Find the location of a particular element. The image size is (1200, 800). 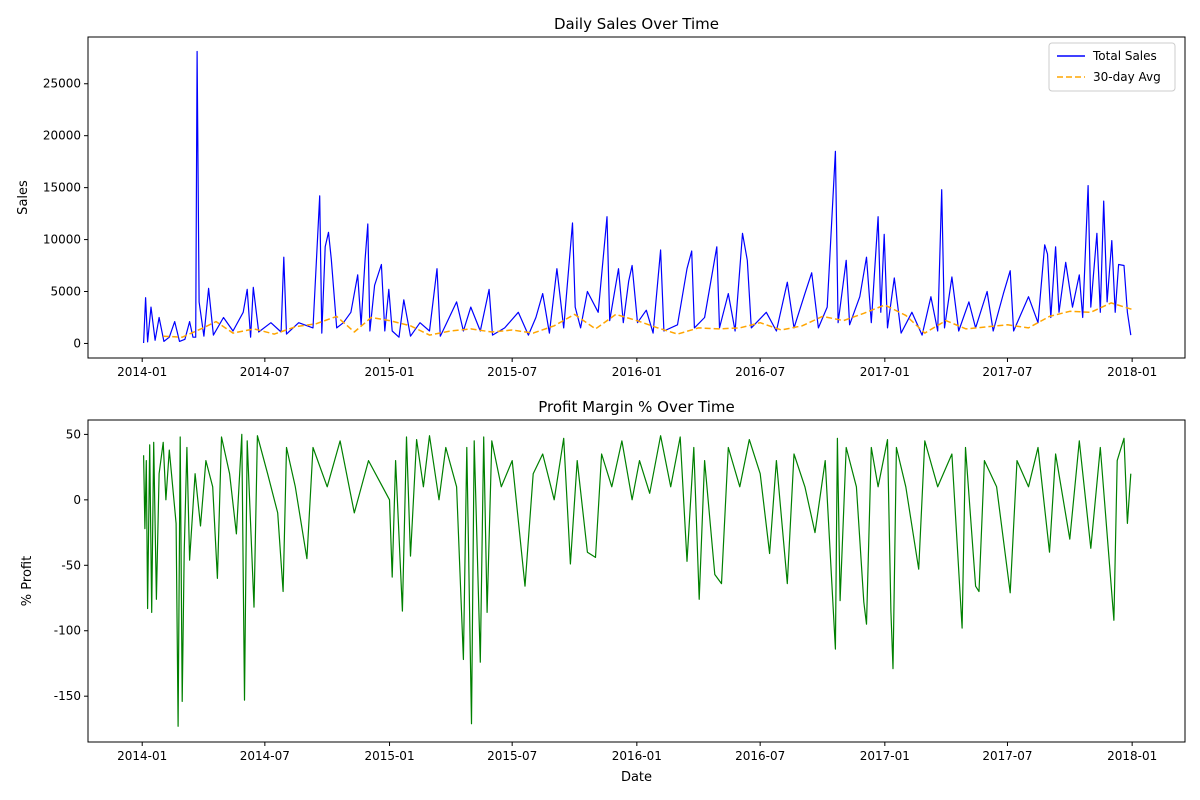

legend-box is located at coordinates (1112, 67).